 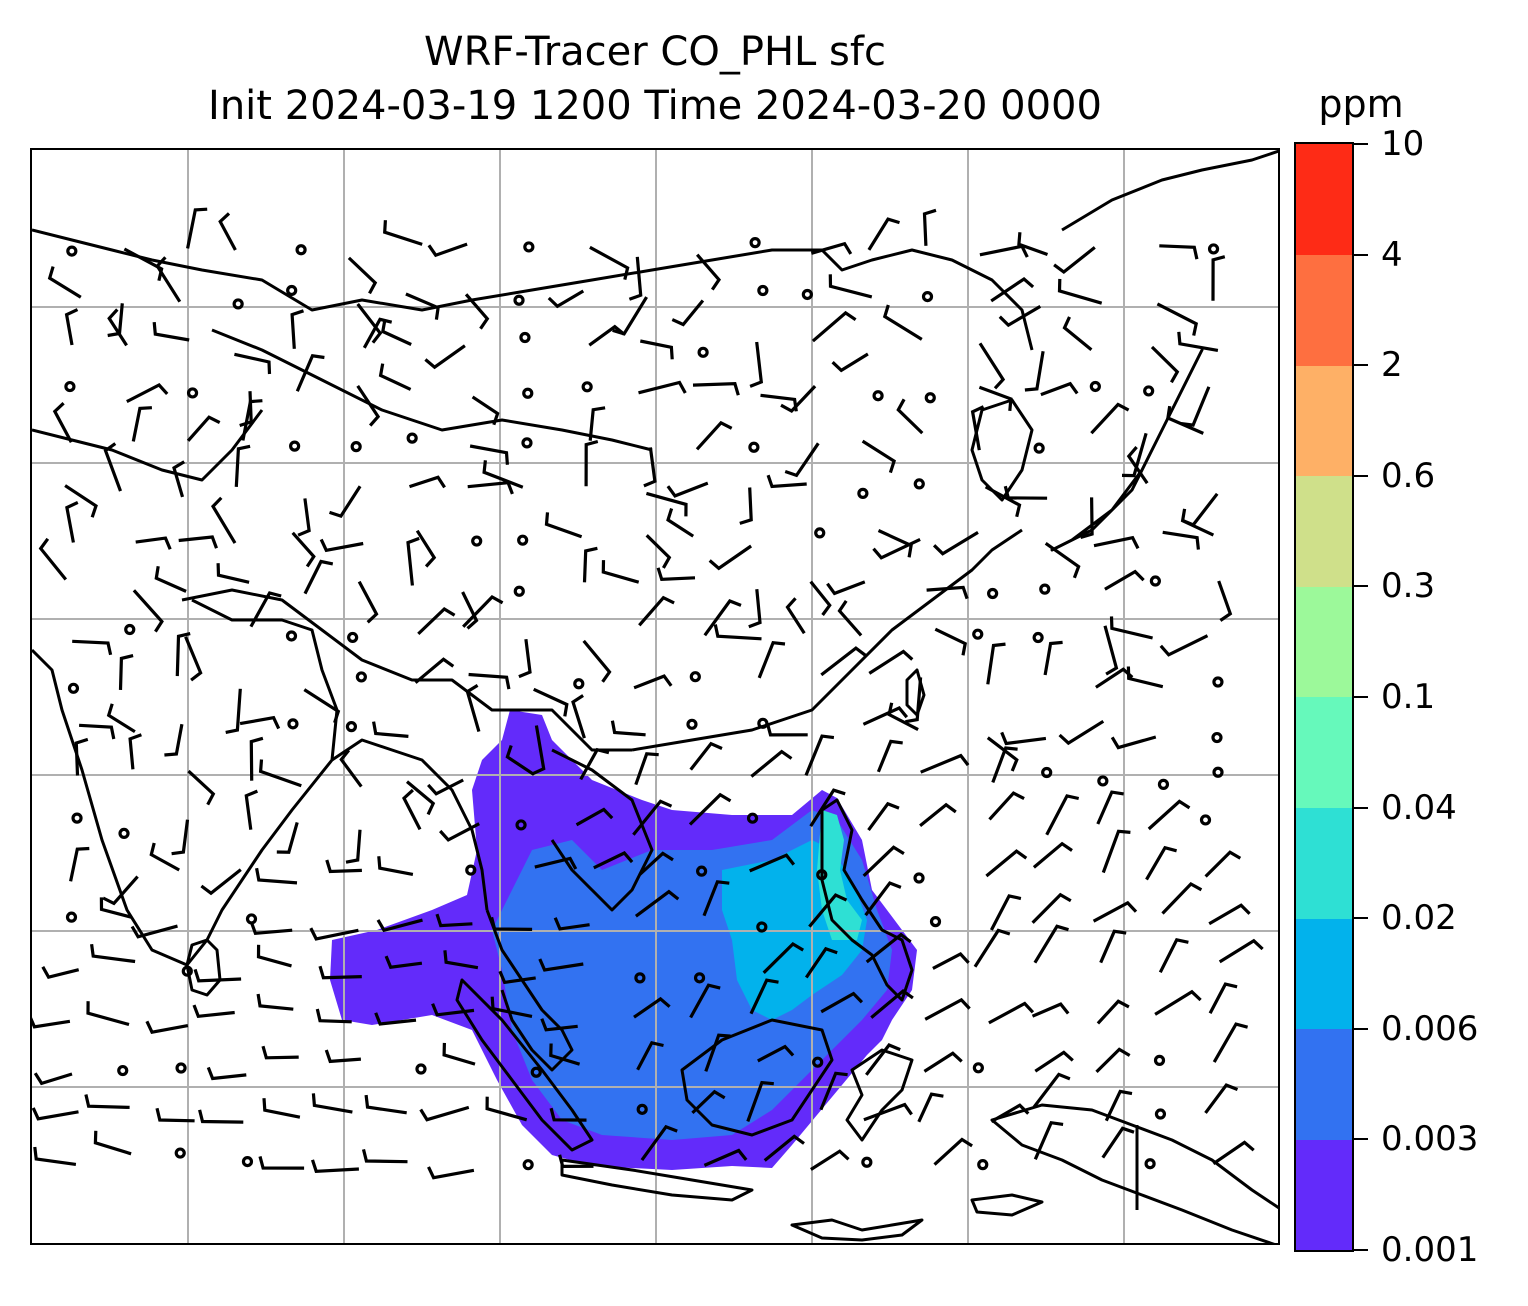 I want to click on border-tibet, so click(x=432, y=390).